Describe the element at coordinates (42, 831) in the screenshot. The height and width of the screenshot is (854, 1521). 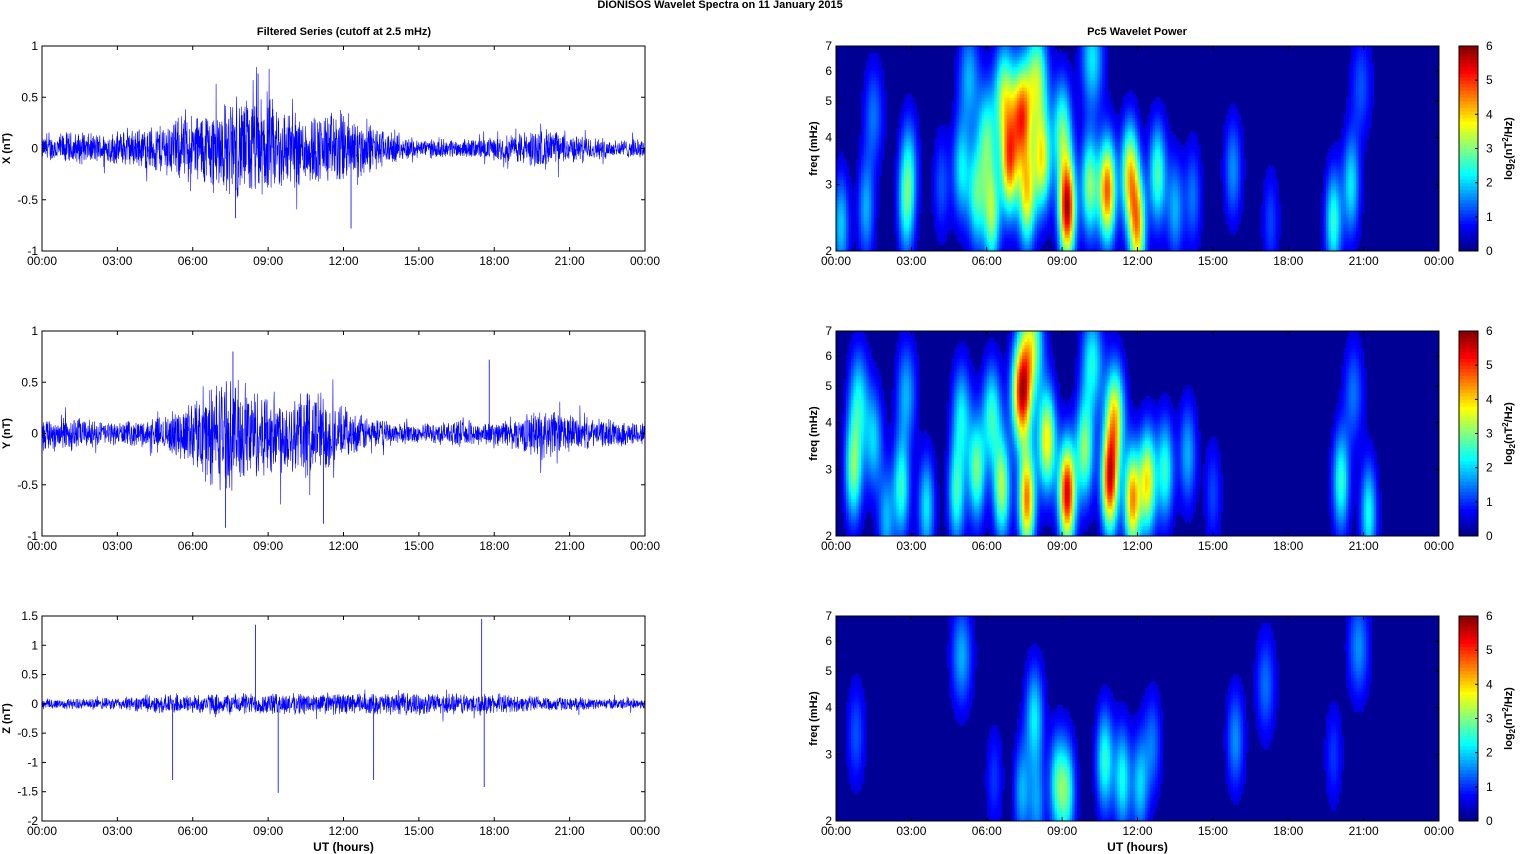
I see `x-tick-label: 00:00` at that location.